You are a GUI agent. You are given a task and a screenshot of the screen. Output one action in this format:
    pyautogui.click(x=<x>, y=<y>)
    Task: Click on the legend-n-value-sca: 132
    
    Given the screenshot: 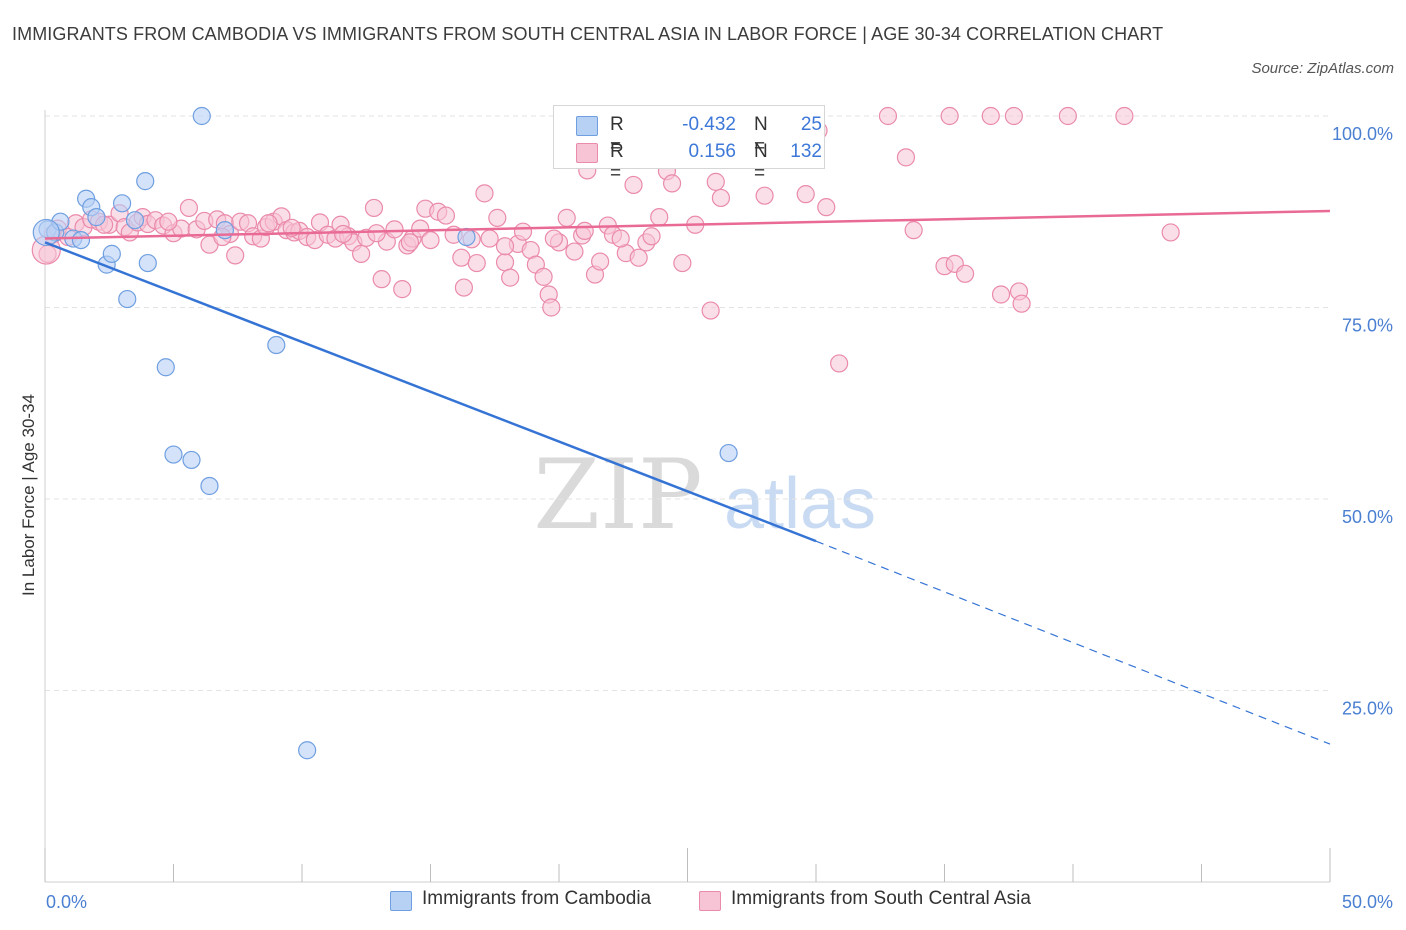 What is the action you would take?
    pyautogui.click(x=806, y=151)
    